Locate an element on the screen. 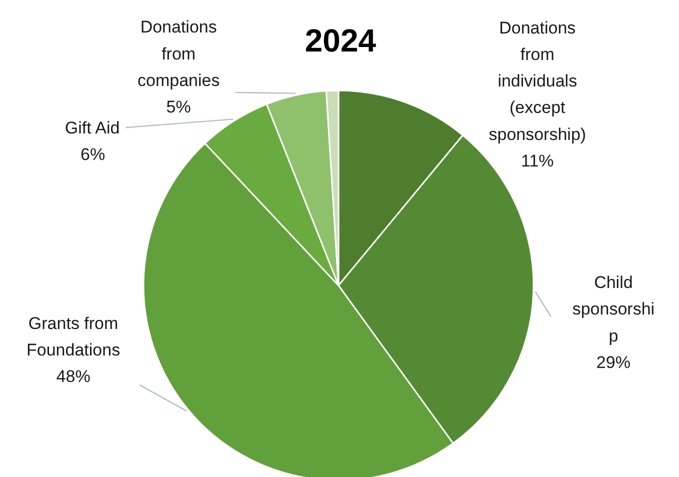 The height and width of the screenshot is (477, 679). slice-label: Donations from individuals (except sponsorship) is located at coordinates (537, 81).